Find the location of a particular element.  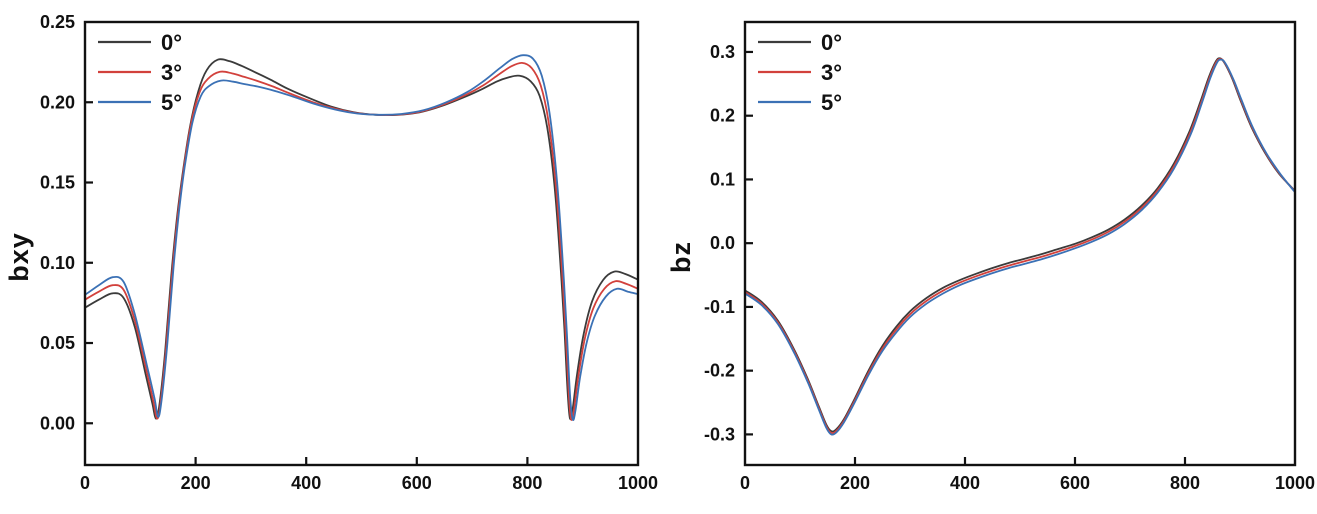

y-tick-label: 0.05 is located at coordinates (57, 343).